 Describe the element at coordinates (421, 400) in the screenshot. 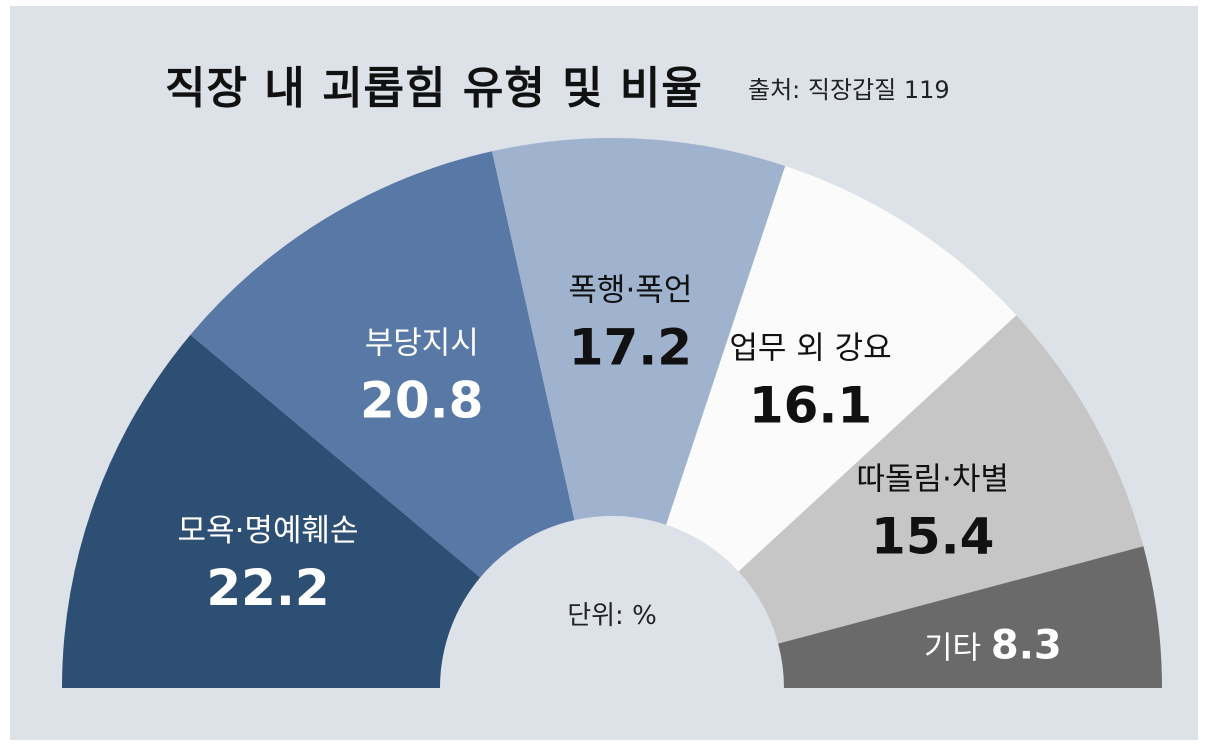

I see `segment-2-value: 20.8` at that location.